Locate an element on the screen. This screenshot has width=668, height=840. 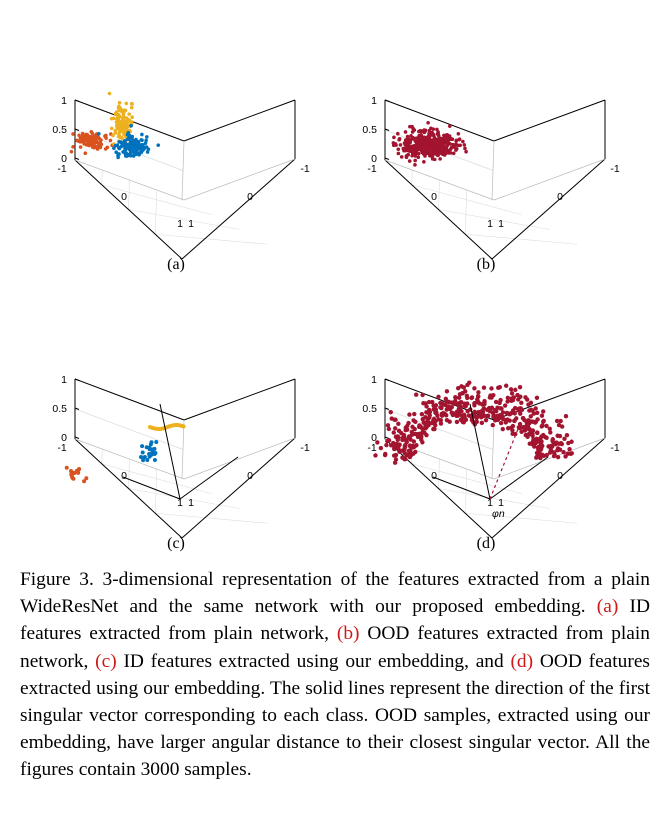
caption-ref-c: (c) is located at coordinates (106, 661).